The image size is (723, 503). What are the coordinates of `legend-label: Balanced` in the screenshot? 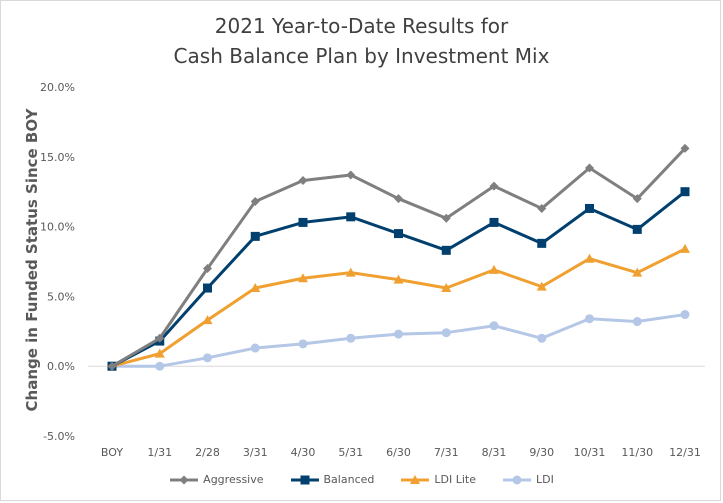 It's located at (349, 479).